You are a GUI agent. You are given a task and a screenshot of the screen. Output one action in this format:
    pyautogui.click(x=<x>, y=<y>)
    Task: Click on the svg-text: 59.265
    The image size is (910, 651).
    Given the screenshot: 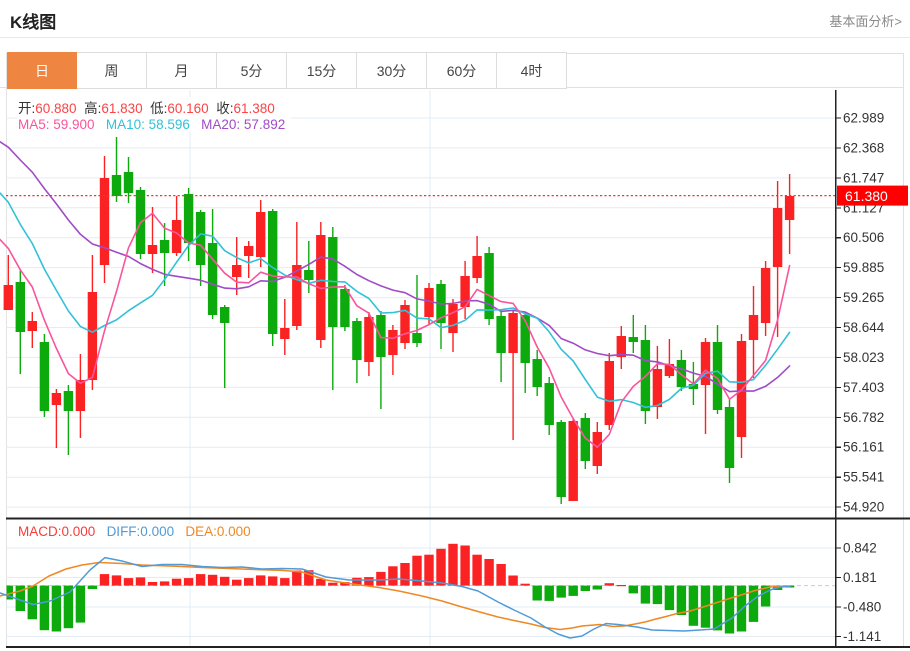 What is the action you would take?
    pyautogui.click(x=863, y=297)
    